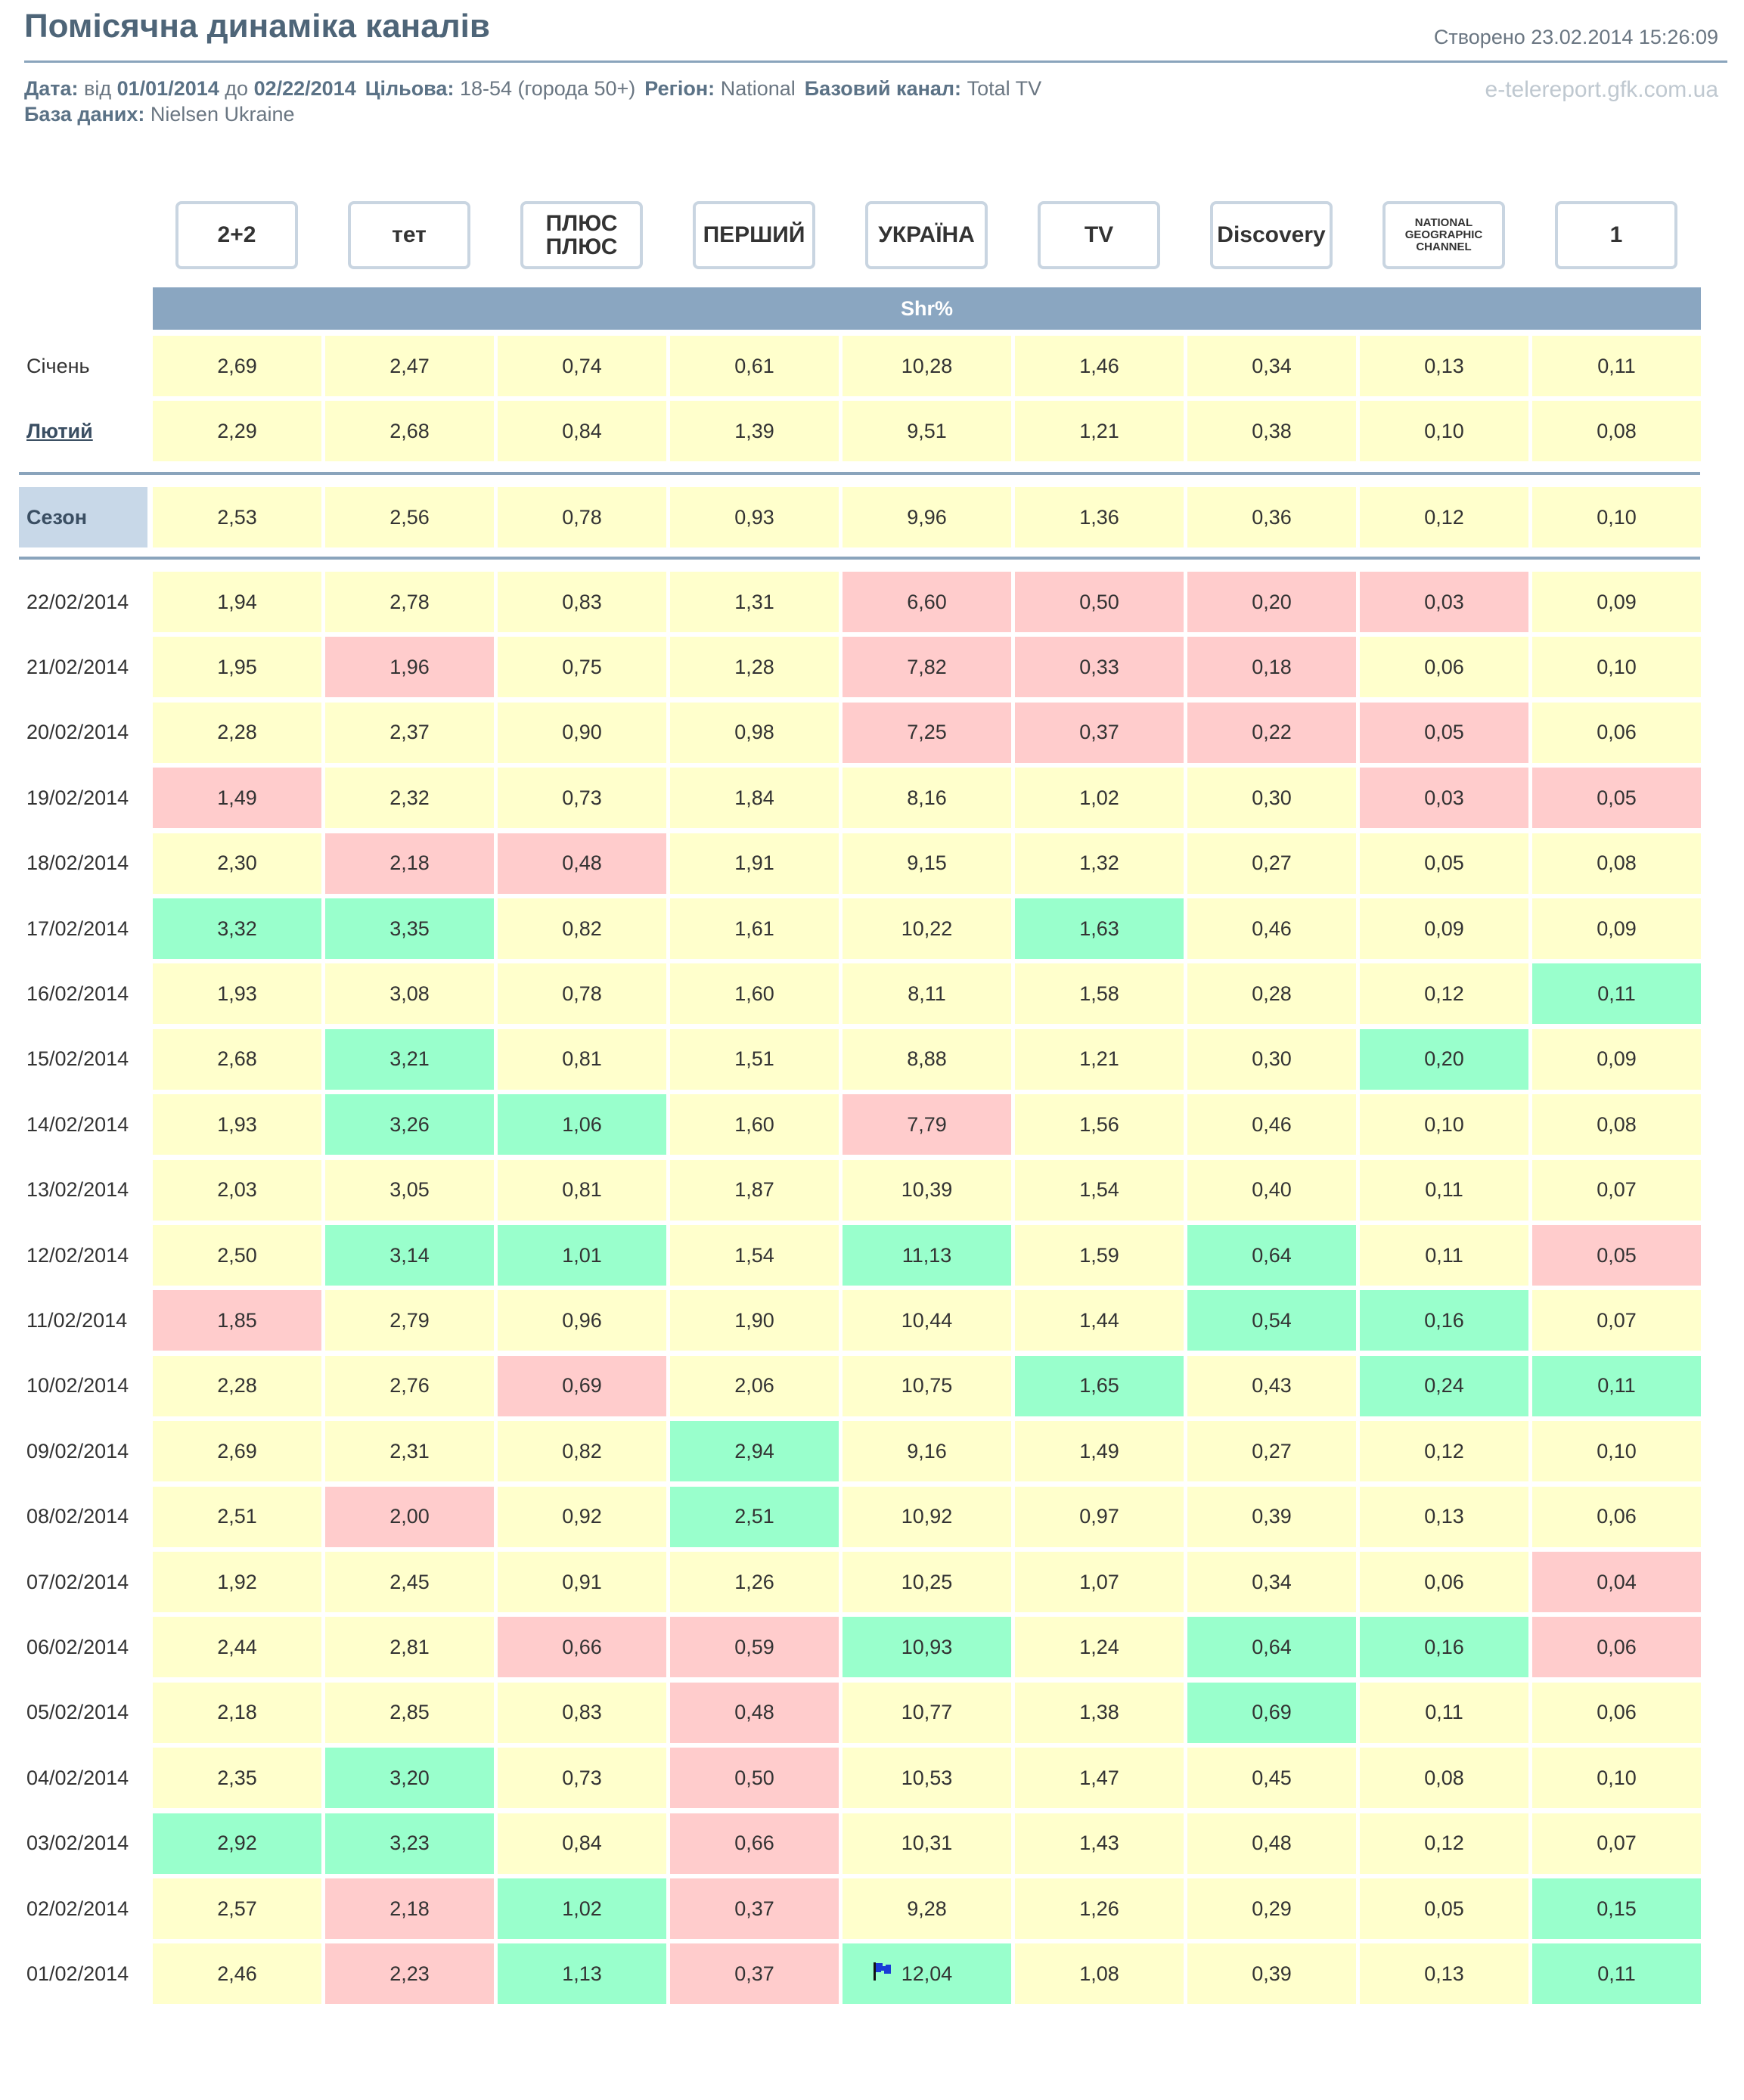 The image size is (1744, 2100). Describe the element at coordinates (237, 1647) in the screenshot. I see `value-cell: 2,44` at that location.